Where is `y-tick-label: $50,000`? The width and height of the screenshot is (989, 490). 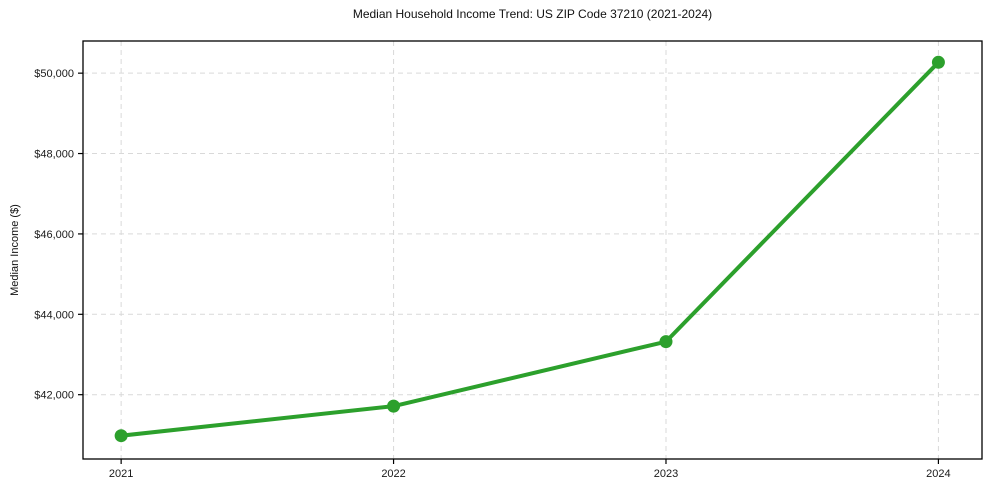 y-tick-label: $50,000 is located at coordinates (54, 74).